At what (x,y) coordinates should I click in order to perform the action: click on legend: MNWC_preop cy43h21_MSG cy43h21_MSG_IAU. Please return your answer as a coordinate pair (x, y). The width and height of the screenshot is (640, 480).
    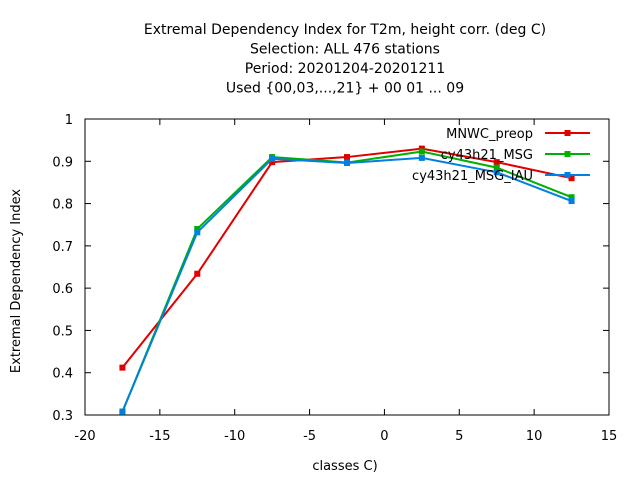
    Looking at the image, I should click on (501, 155).